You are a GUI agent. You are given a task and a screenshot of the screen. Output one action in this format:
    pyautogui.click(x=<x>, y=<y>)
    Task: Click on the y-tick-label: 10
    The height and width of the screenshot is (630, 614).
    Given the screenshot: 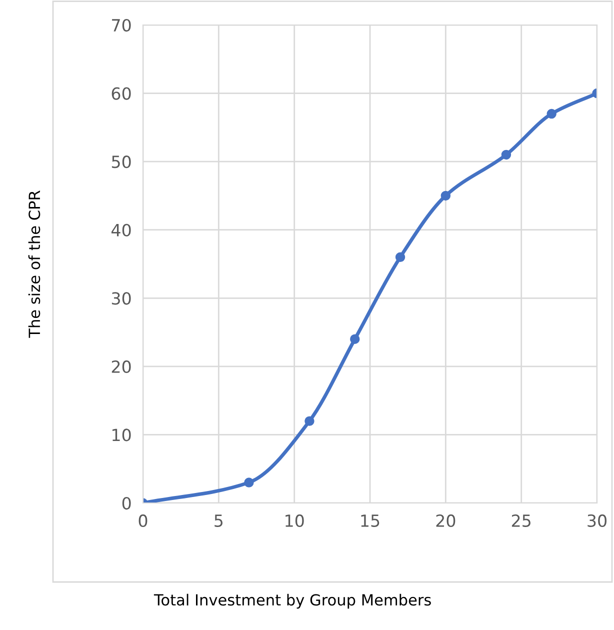 What is the action you would take?
    pyautogui.click(x=121, y=435)
    